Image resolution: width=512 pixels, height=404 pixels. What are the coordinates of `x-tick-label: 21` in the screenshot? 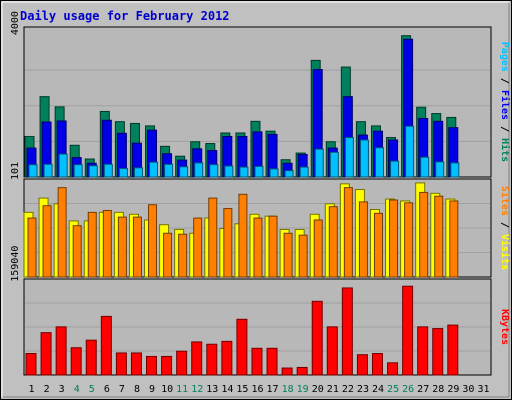 It's located at (333, 389).